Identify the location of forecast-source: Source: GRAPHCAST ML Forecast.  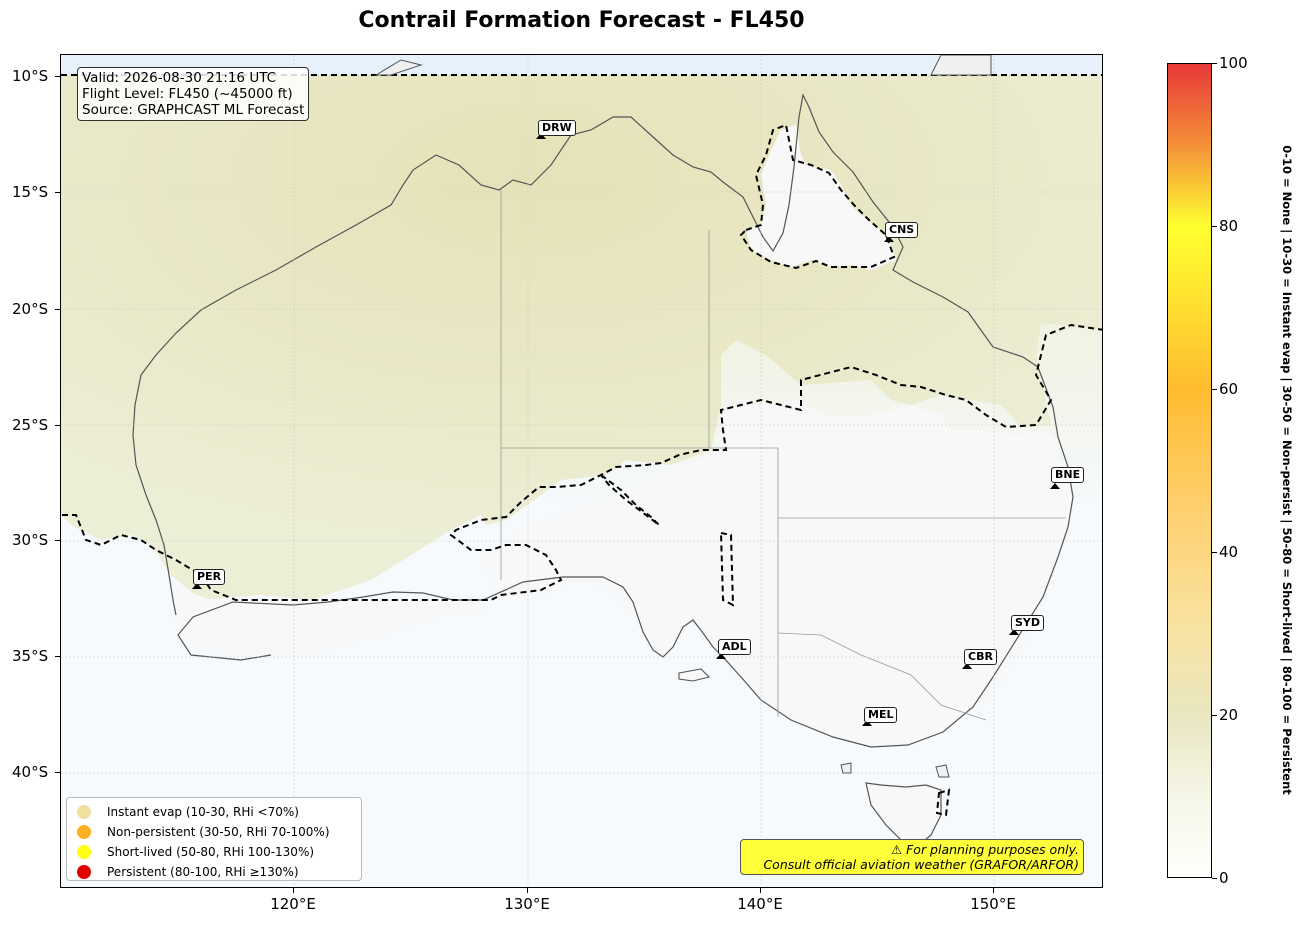
(193, 110).